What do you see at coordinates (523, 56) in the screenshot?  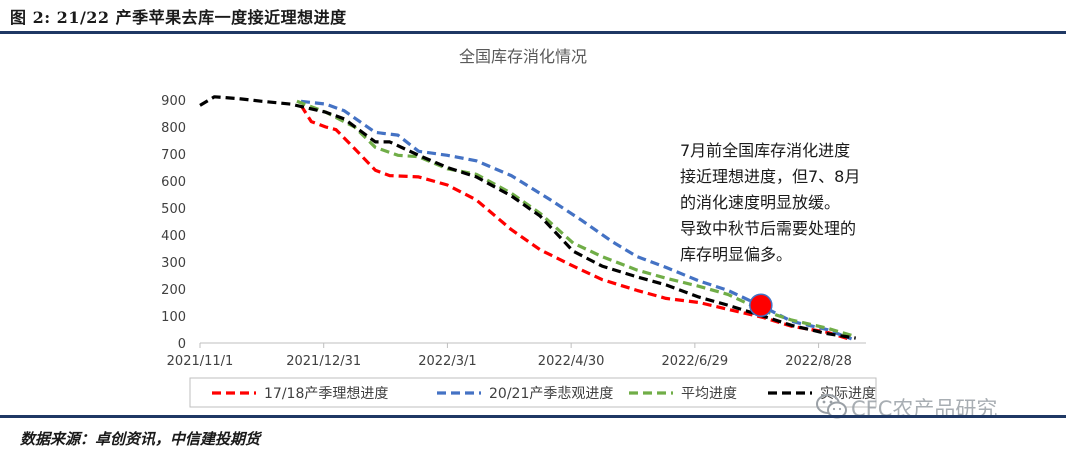 I see `chart-title: 全国库存消化情况` at bounding box center [523, 56].